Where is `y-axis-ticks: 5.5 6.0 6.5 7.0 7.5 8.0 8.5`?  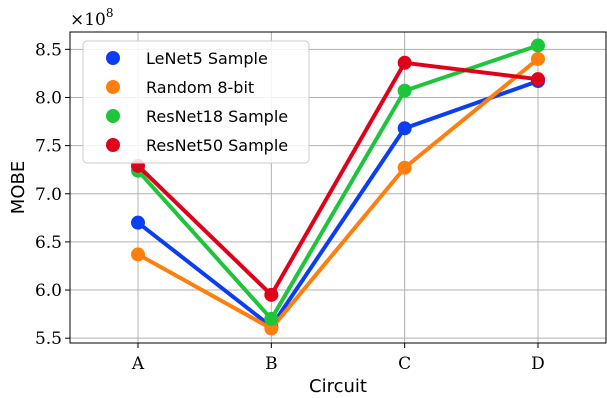
y-axis-ticks: 5.5 6.0 6.5 7.0 7.5 8.0 8.5 is located at coordinates (52, 194).